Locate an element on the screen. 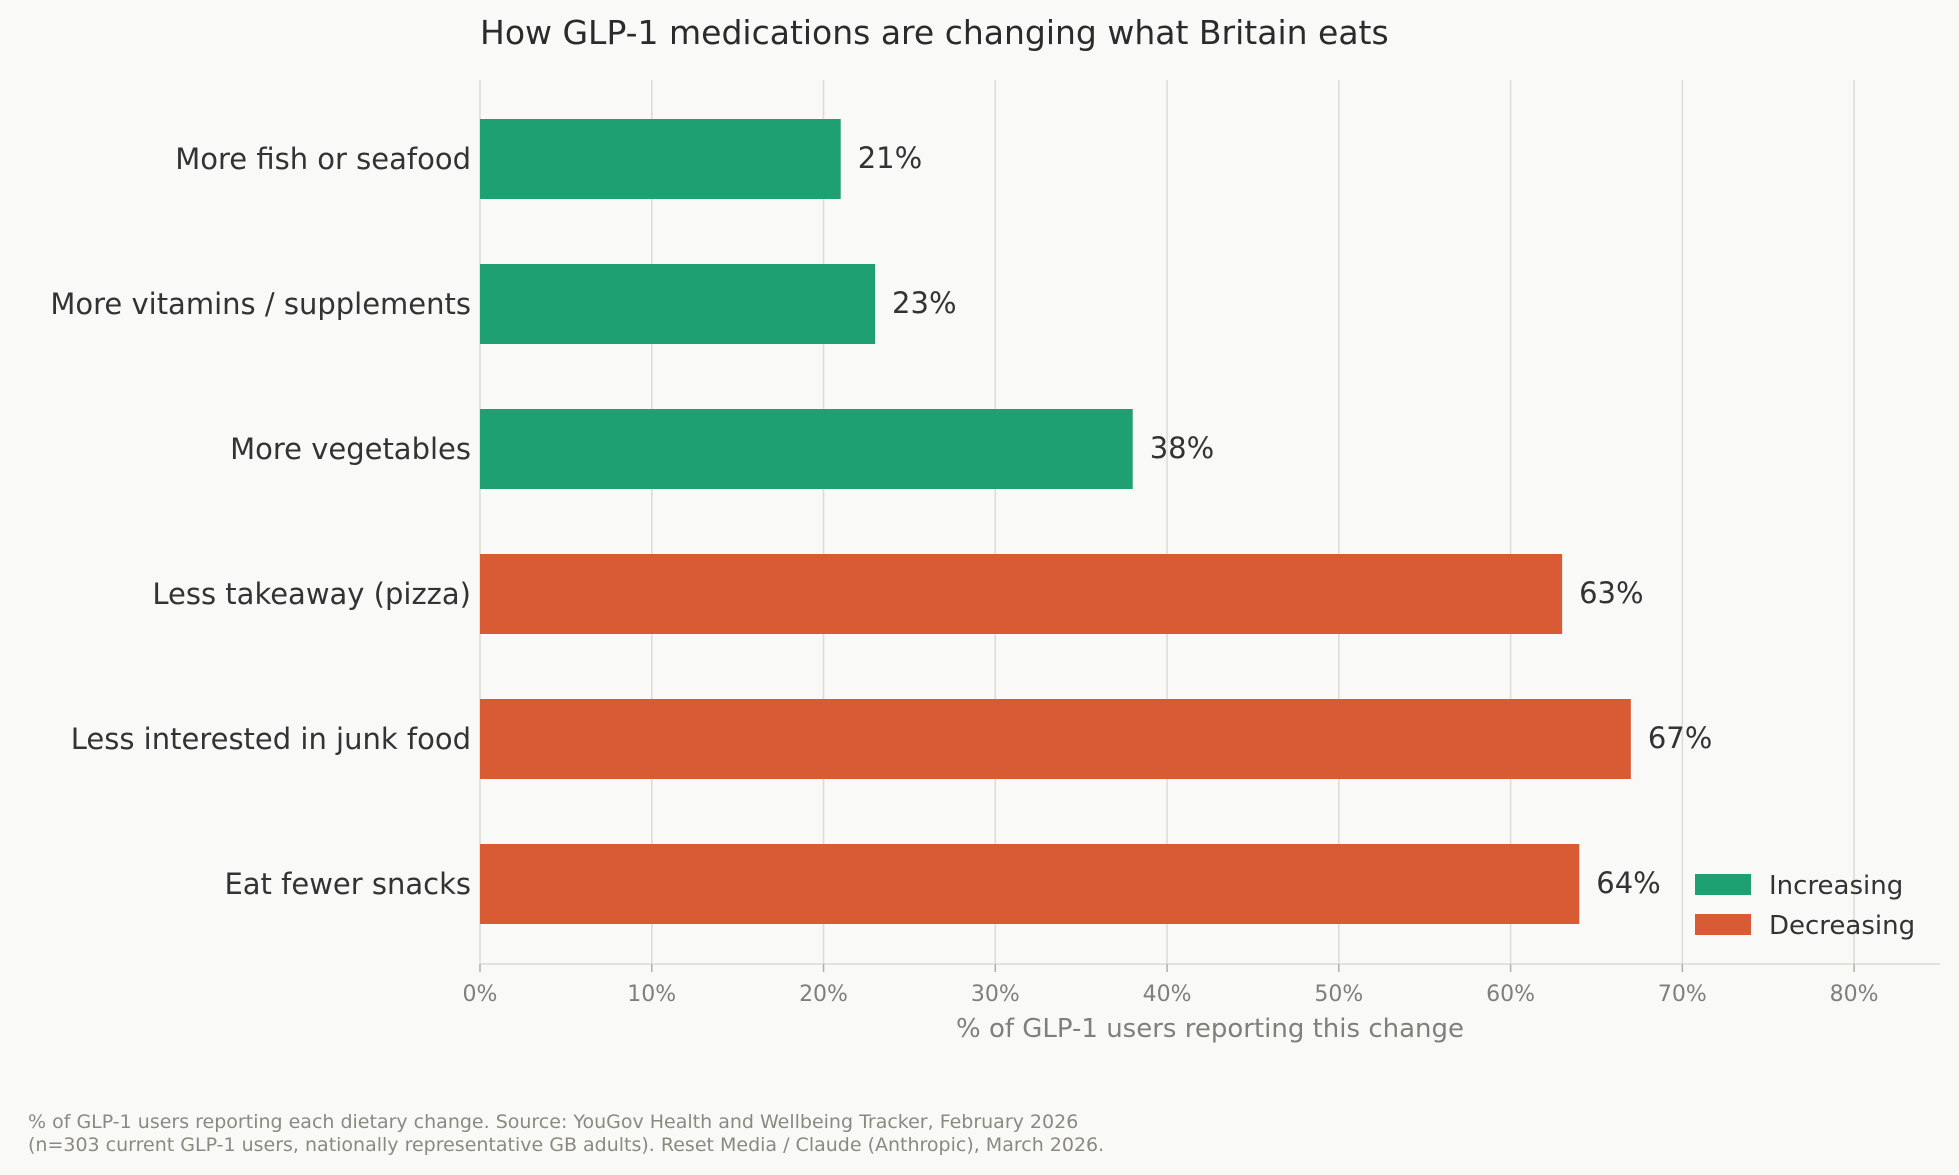 Image resolution: width=1959 pixels, height=1175 pixels. x-tick-label: 10% is located at coordinates (651, 994).